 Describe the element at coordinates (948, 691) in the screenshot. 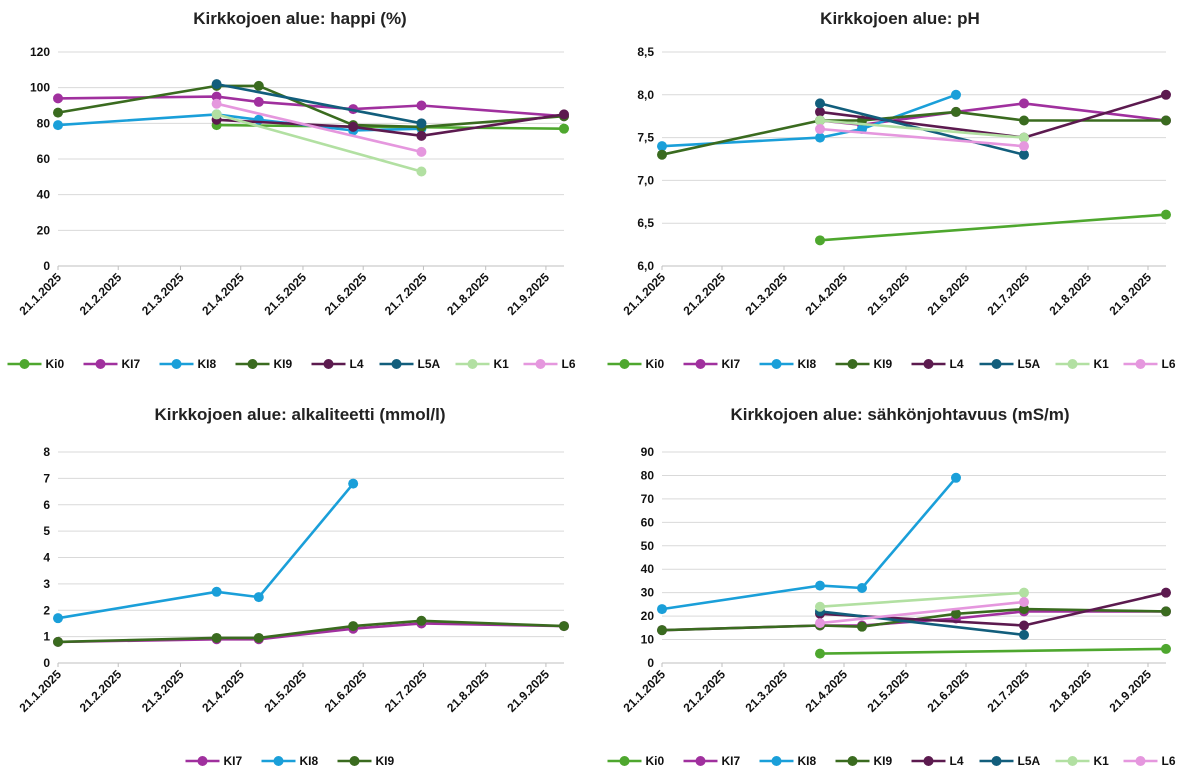

I see `x-tick-label: 21.6.2025` at that location.